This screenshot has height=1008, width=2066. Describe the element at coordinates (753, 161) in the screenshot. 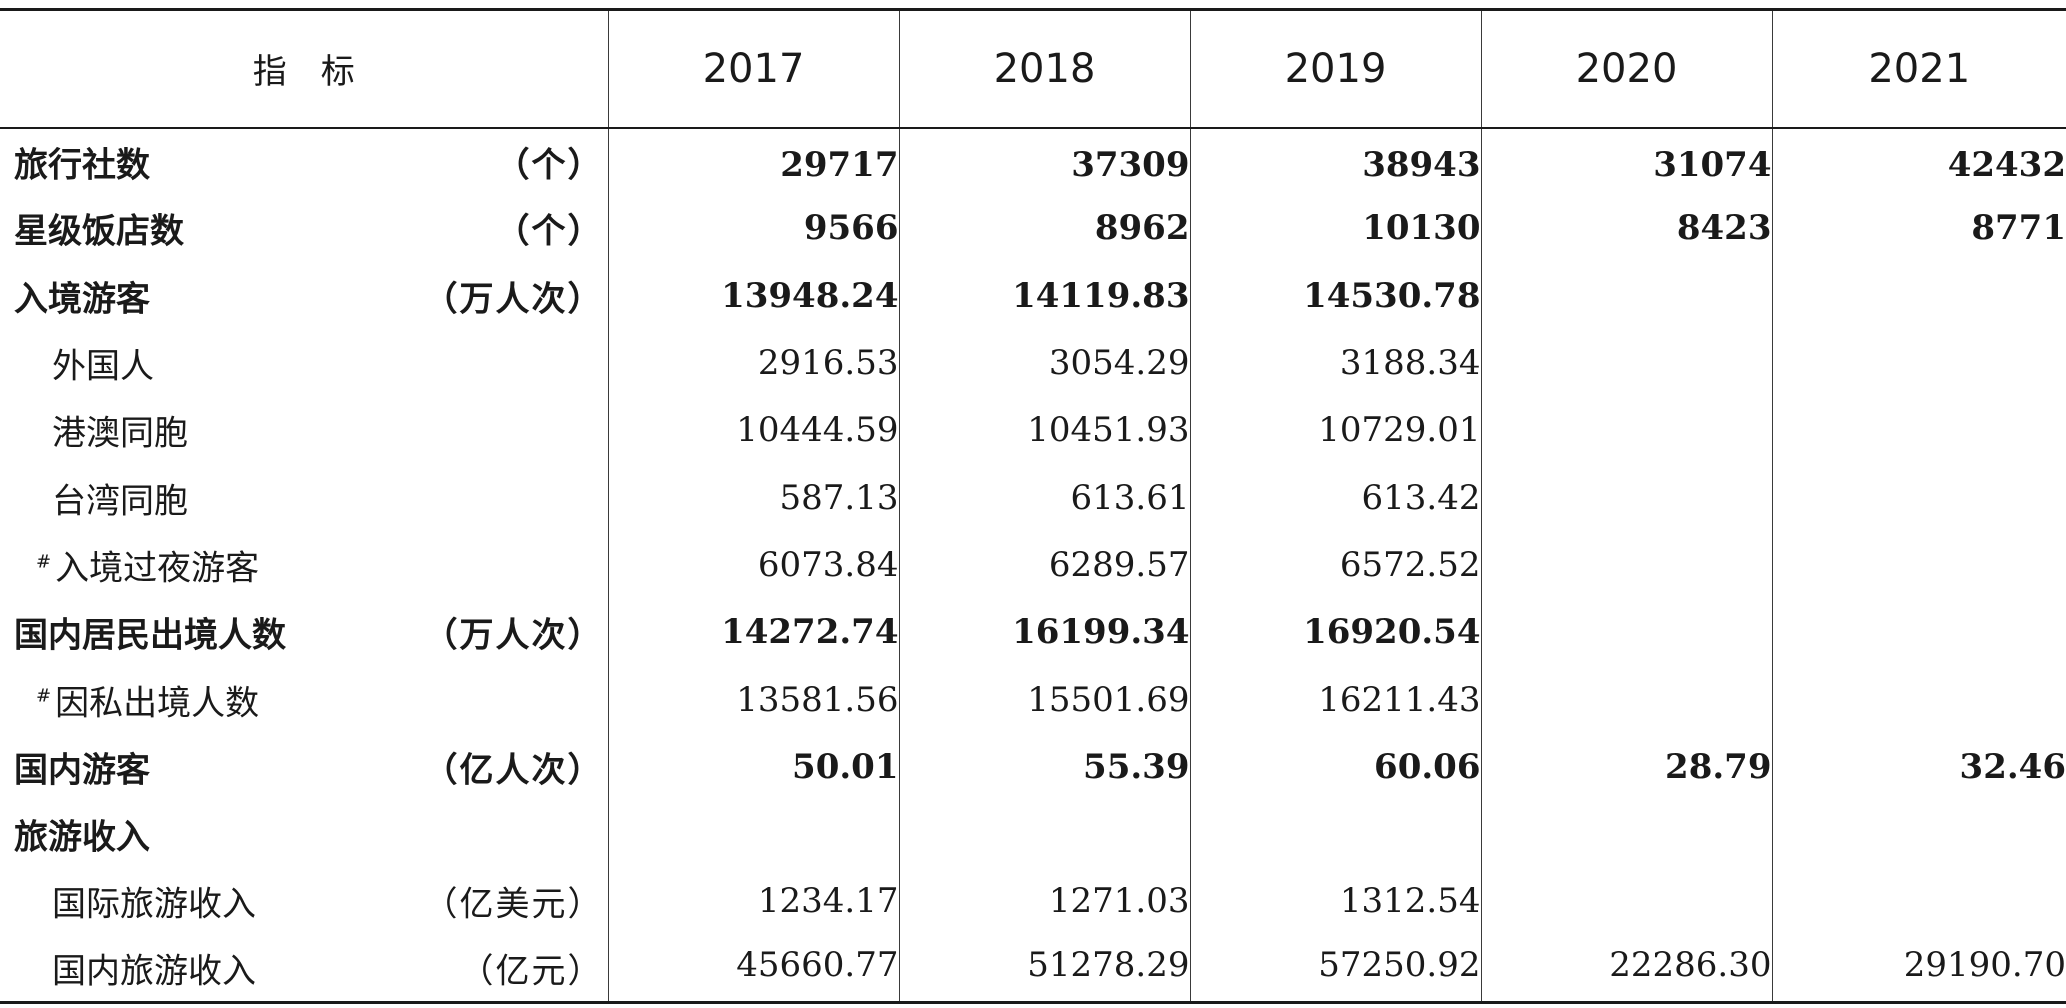

I see `value-cell-2017: 29717` at that location.